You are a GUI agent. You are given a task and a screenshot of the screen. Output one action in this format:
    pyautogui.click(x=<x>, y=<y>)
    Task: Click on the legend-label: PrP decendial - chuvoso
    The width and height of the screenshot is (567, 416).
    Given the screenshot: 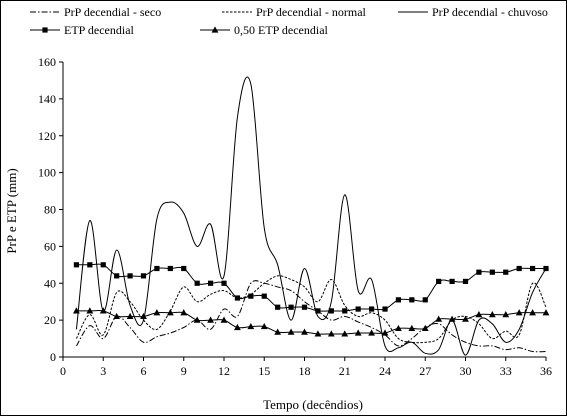 What is the action you would take?
    pyautogui.click(x=490, y=12)
    